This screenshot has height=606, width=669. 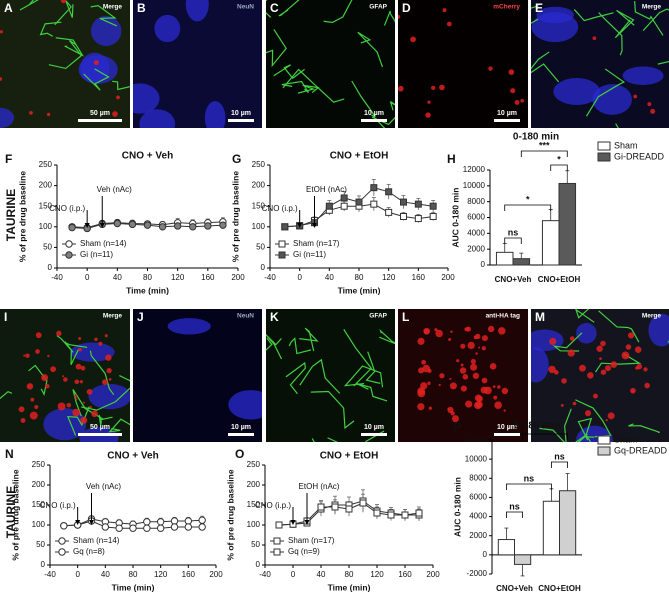 I want to click on legend-label: Sham (n=14), so click(x=103, y=243).